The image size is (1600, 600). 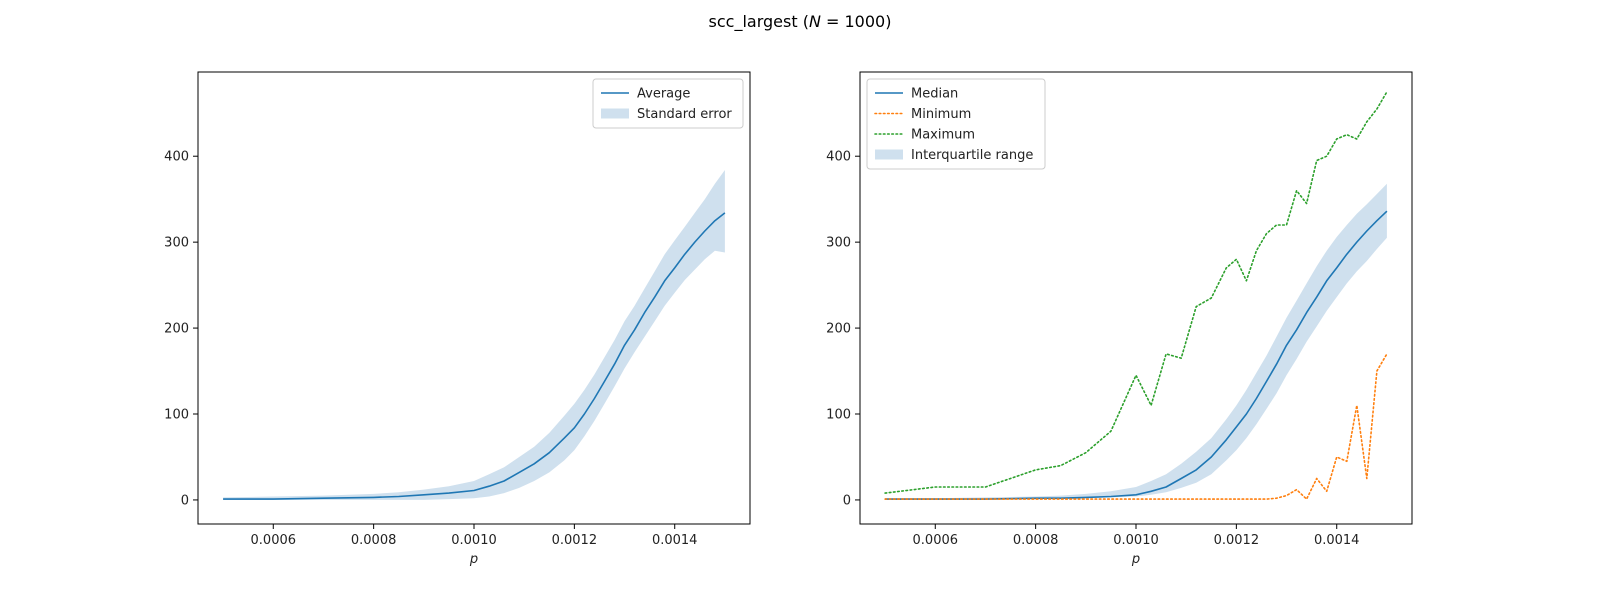 I want to click on legend: Median Minimum Maximum Interquartile range, so click(x=956, y=124).